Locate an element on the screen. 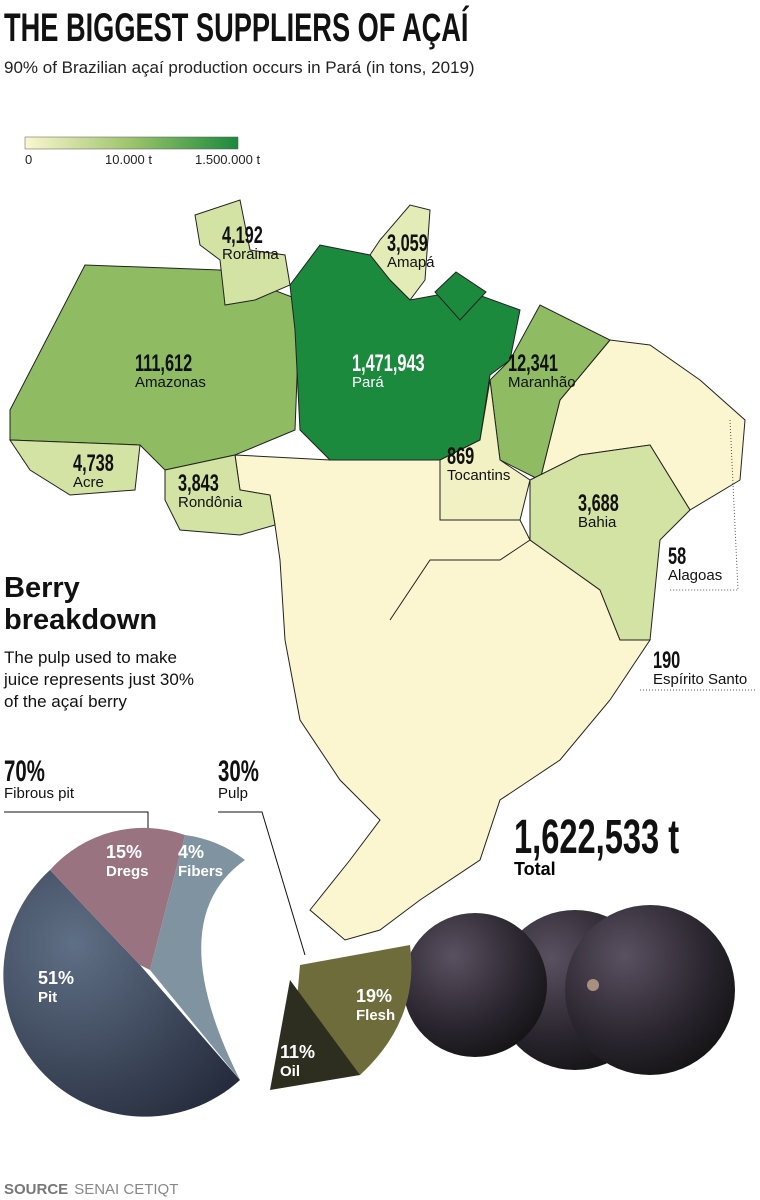 This screenshot has height=1200, width=760. state-name: Maranhão is located at coordinates (542, 382).